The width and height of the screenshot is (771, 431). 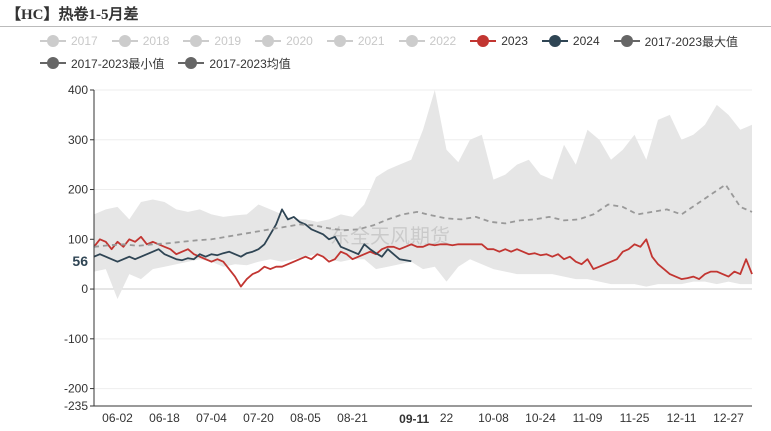 What do you see at coordinates (84, 289) in the screenshot?
I see `y-tick-label: 0` at bounding box center [84, 289].